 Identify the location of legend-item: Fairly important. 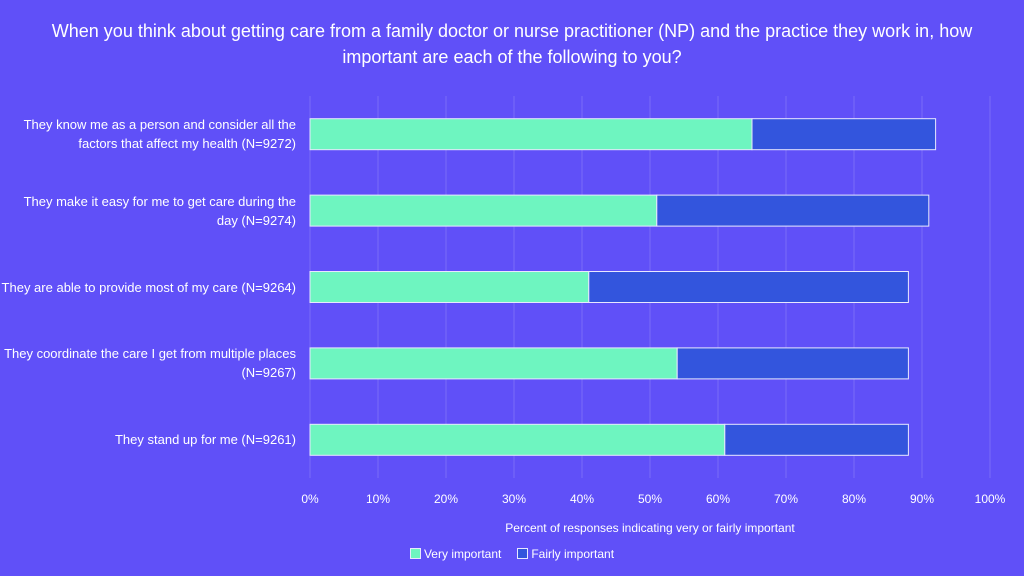
(565, 554).